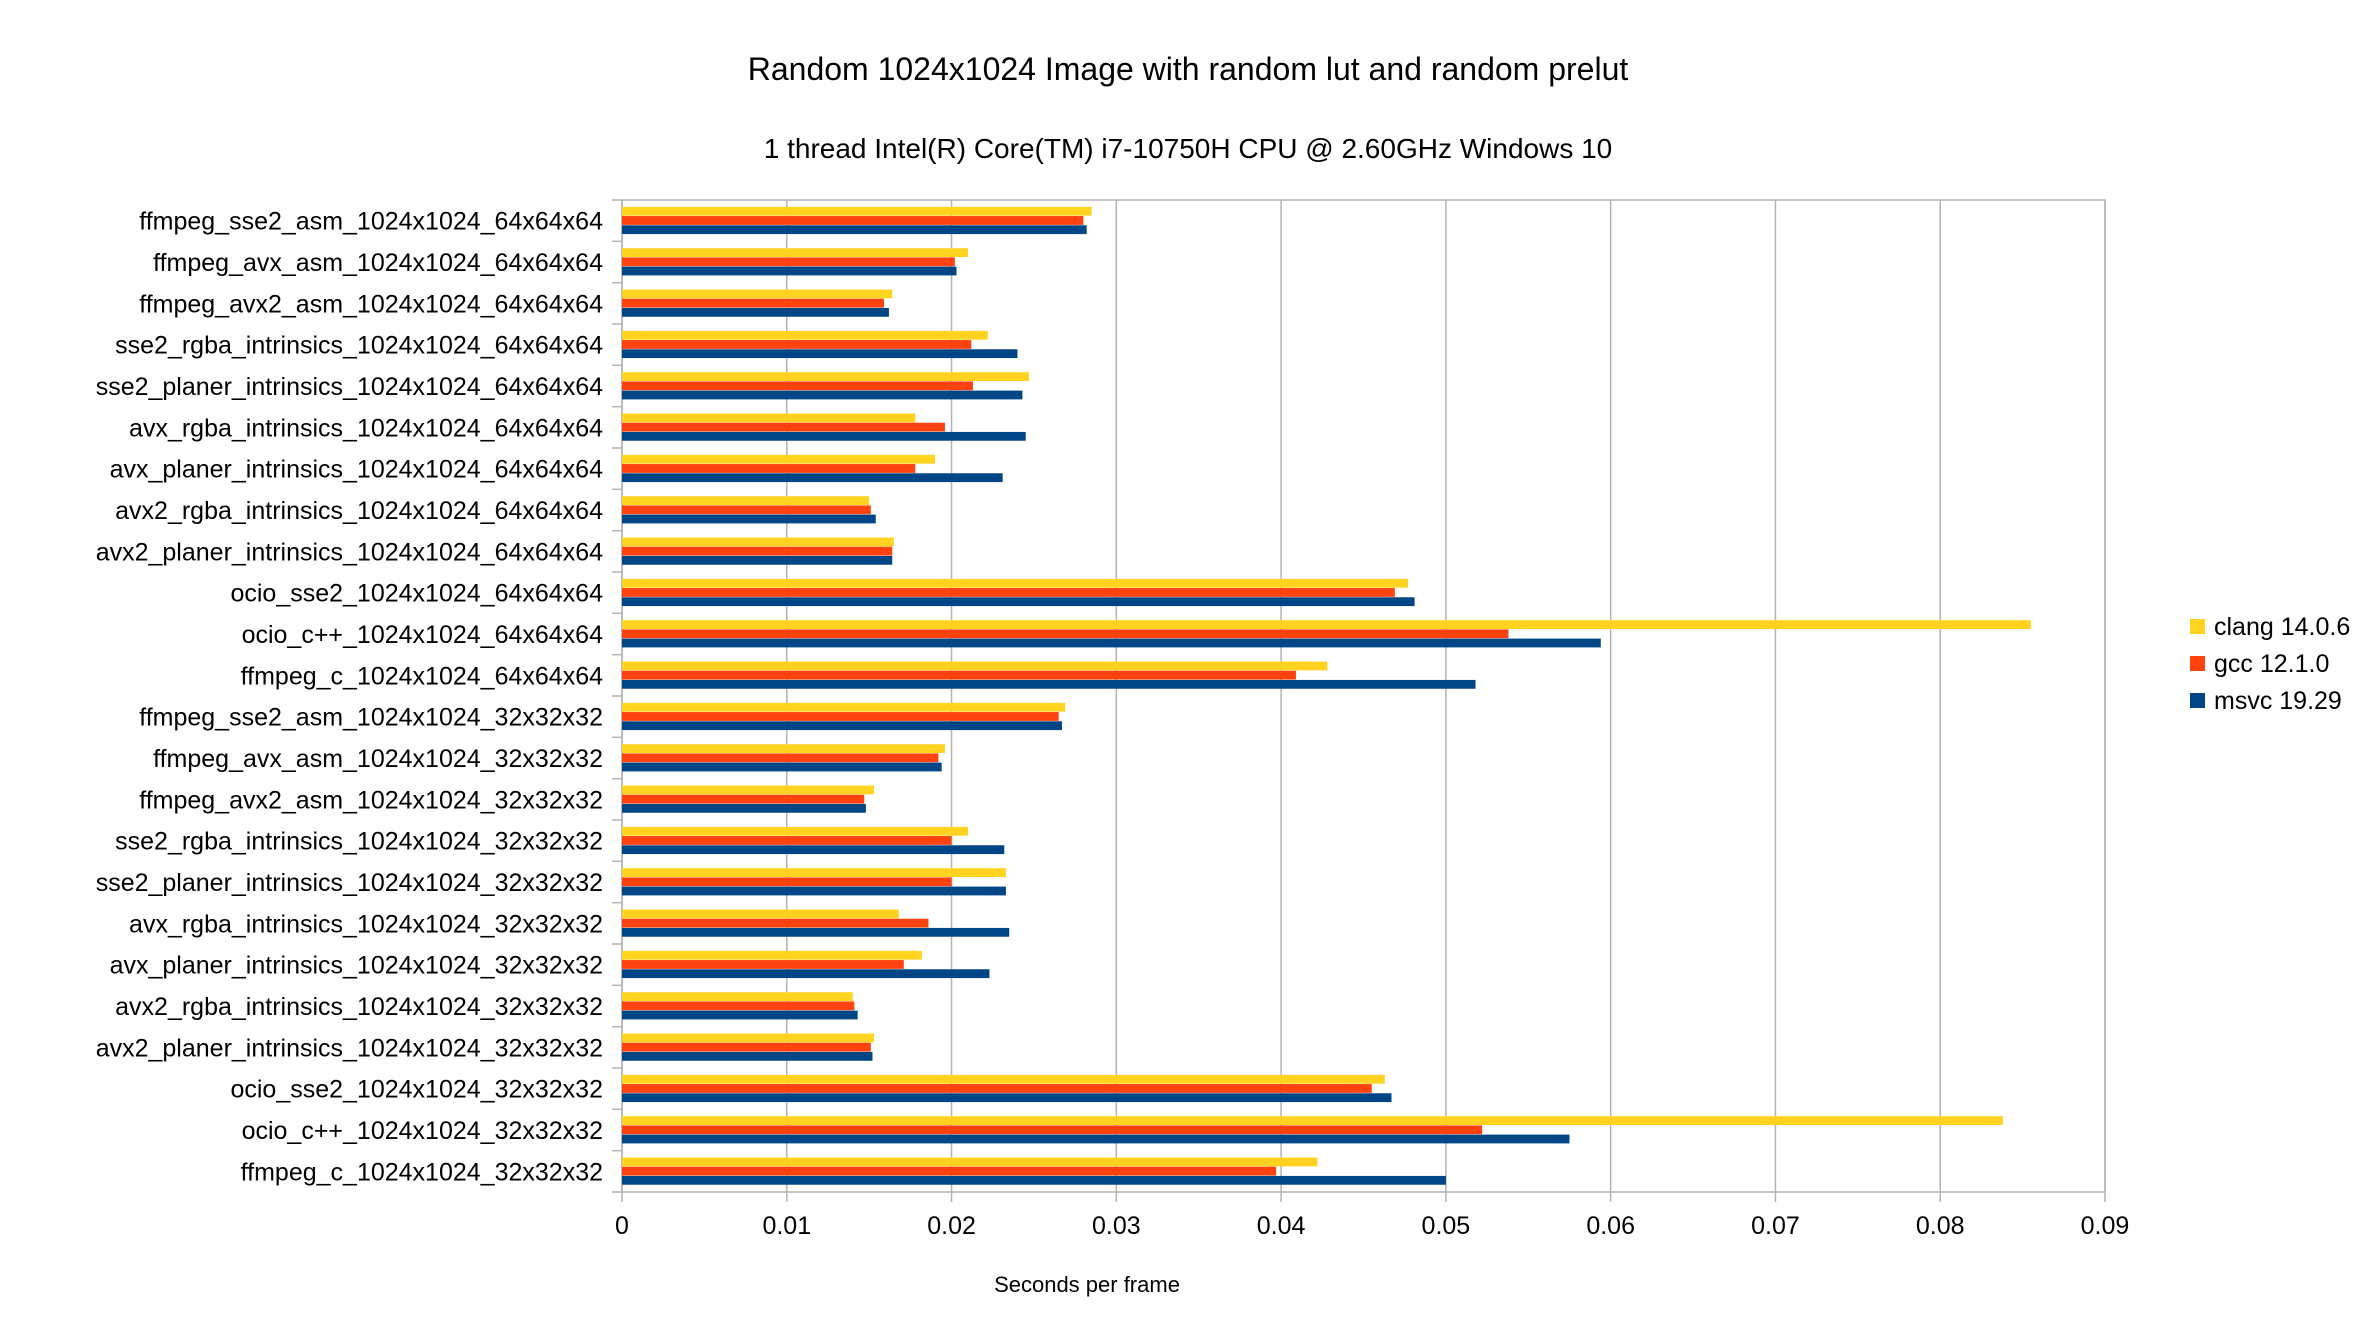 This screenshot has width=2373, height=1333. Describe the element at coordinates (371, 800) in the screenshot. I see `category-label: ffmpeg_avx2_asm_1024x1024_32x32x32` at that location.